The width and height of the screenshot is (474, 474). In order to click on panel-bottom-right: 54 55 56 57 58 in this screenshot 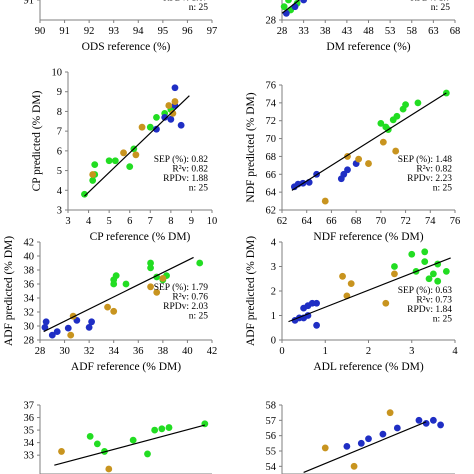, I will do `click(360, 437)`.